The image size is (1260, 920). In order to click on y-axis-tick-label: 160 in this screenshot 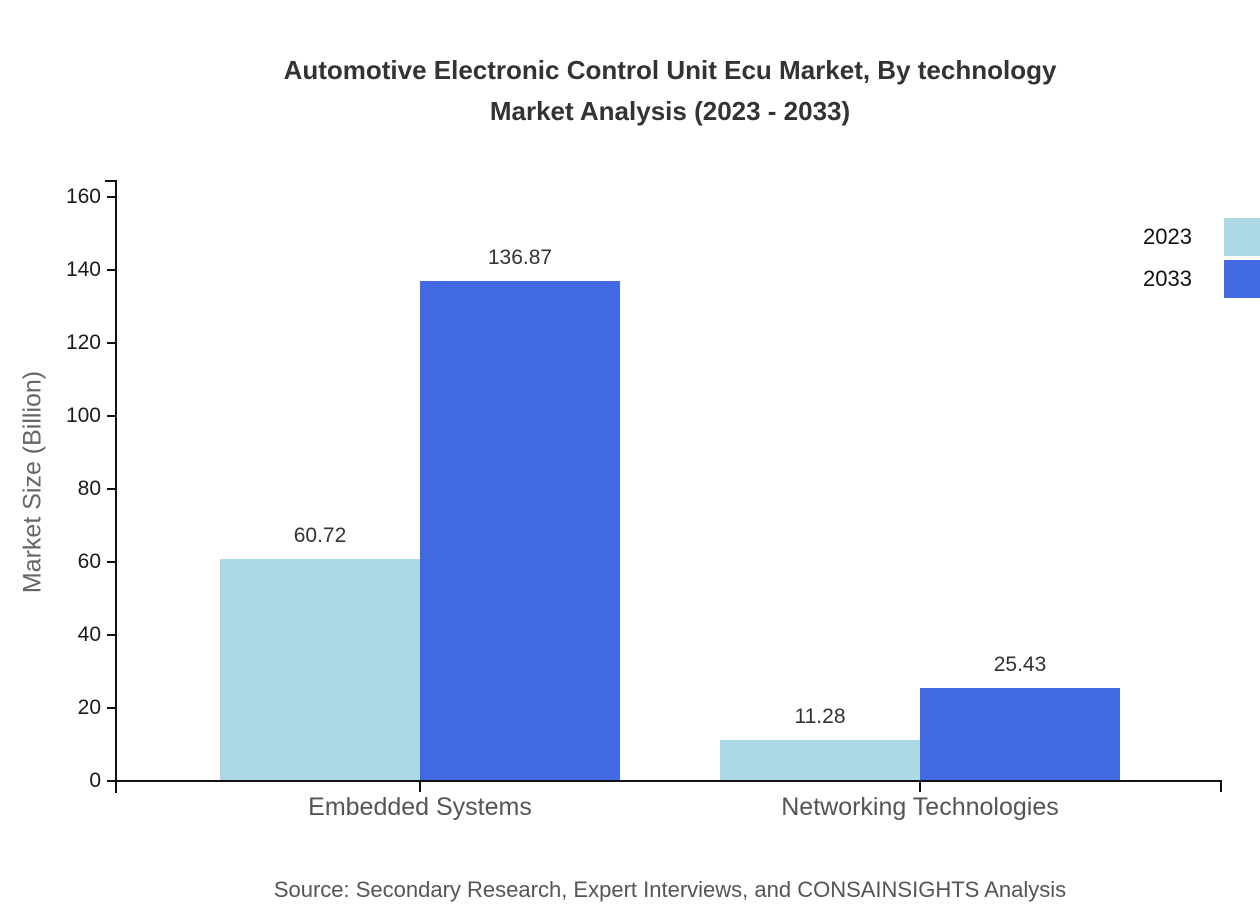, I will do `click(83, 196)`.